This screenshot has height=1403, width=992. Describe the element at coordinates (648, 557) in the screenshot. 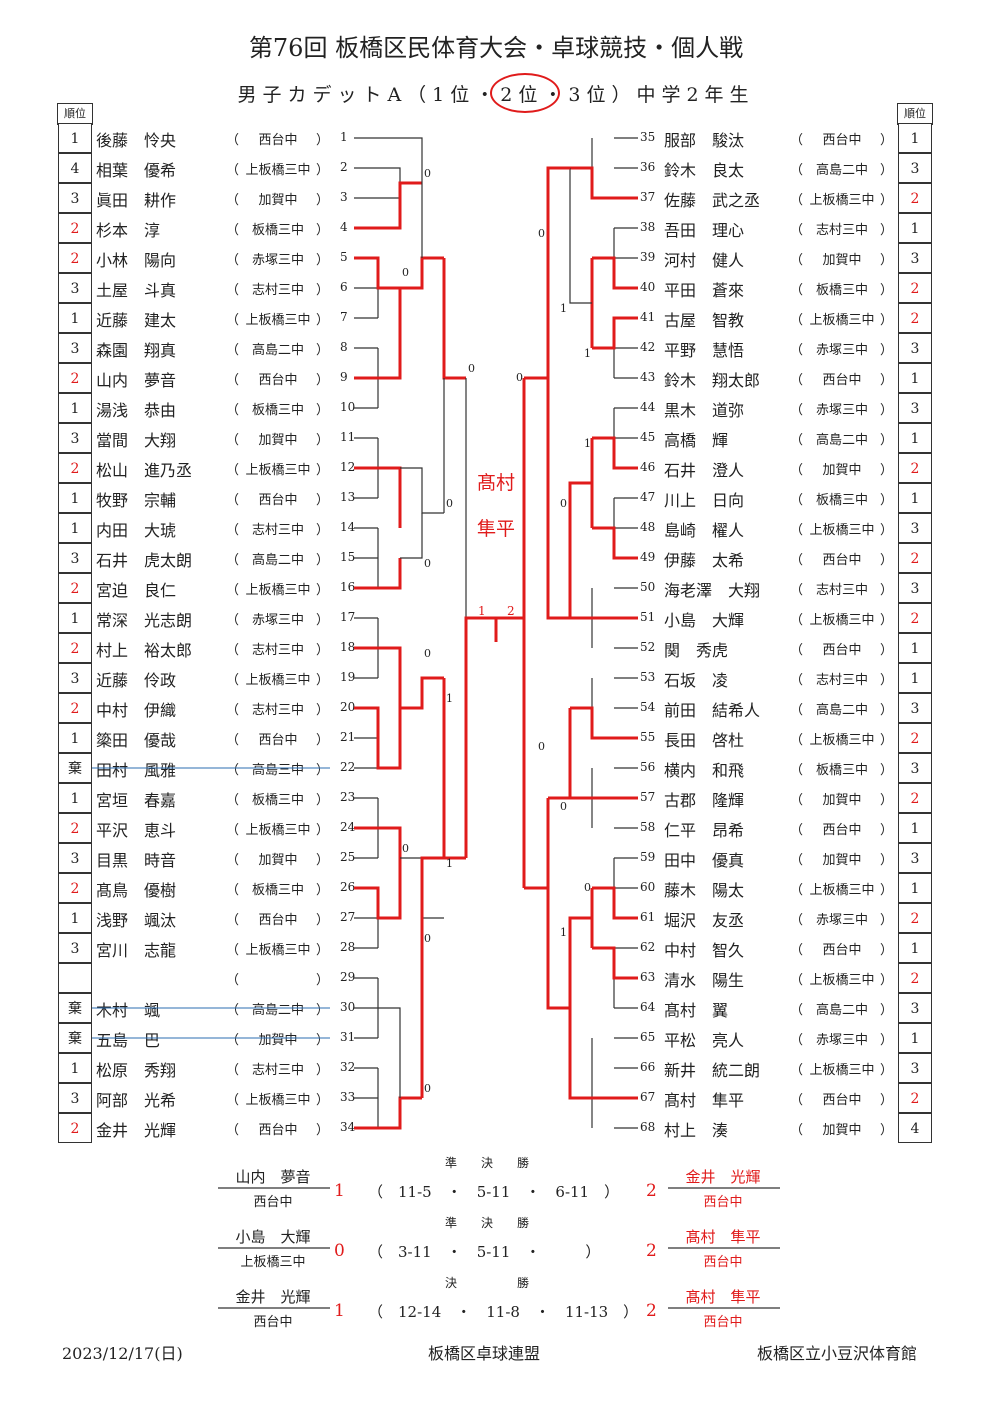

I see `seed-number: 49` at that location.